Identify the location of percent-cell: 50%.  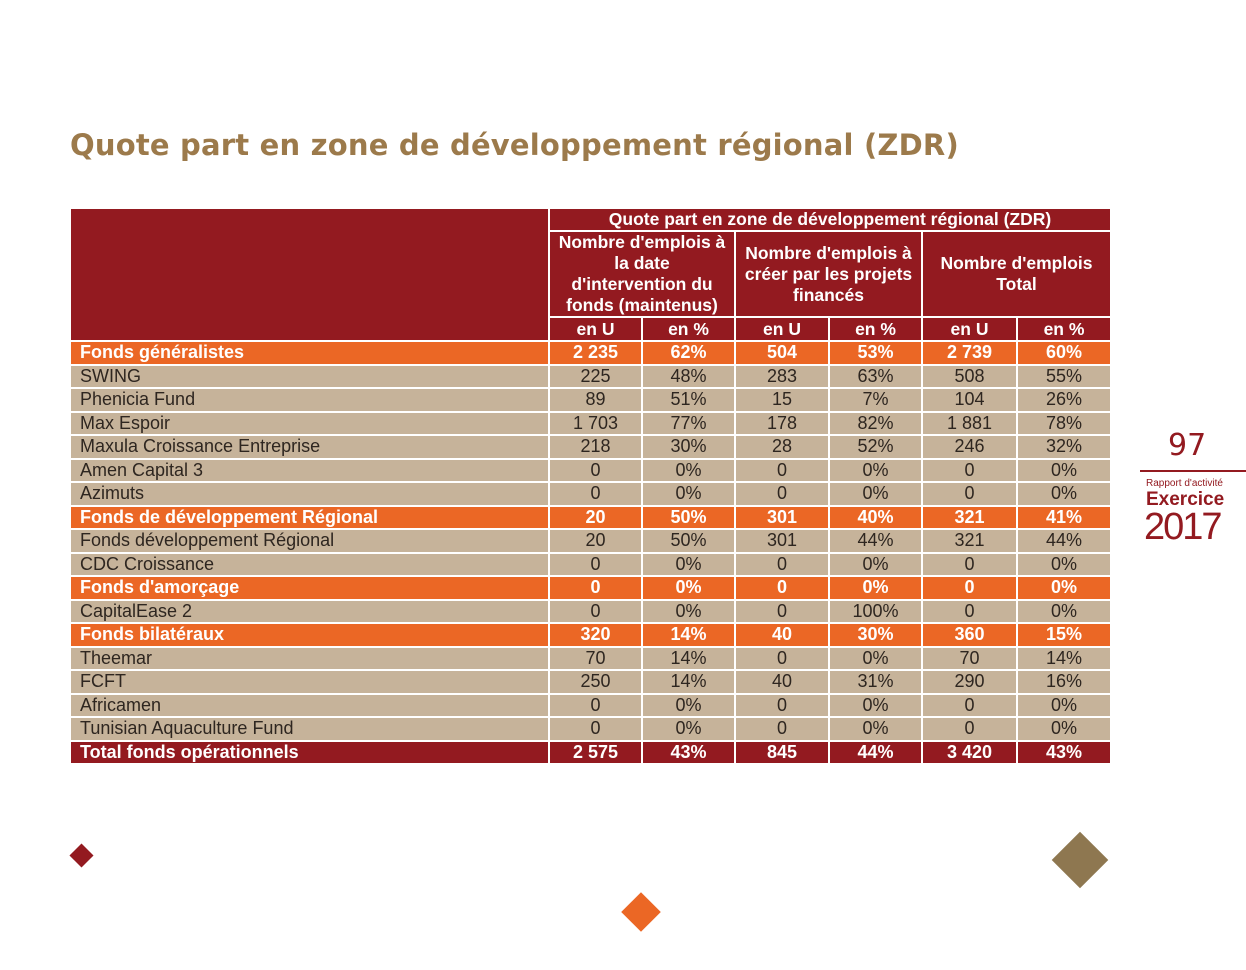
(688, 517).